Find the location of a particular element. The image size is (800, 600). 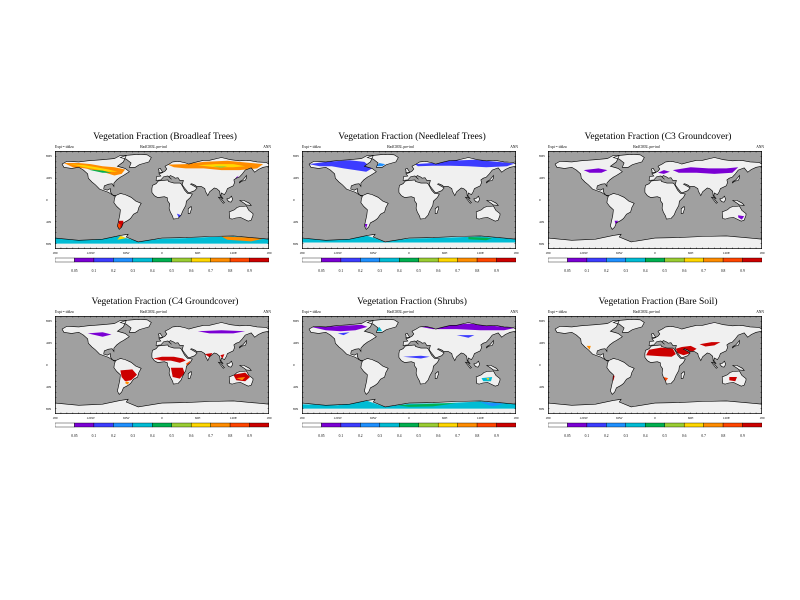

map-canvas is located at coordinates (409, 365).